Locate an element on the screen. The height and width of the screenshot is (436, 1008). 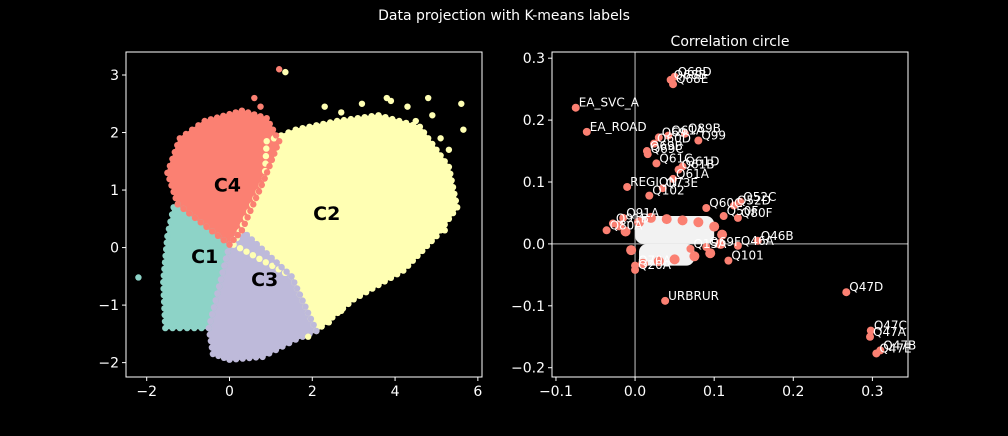
correlation-y-tick-label: 0.3 is located at coordinates (534, 59).